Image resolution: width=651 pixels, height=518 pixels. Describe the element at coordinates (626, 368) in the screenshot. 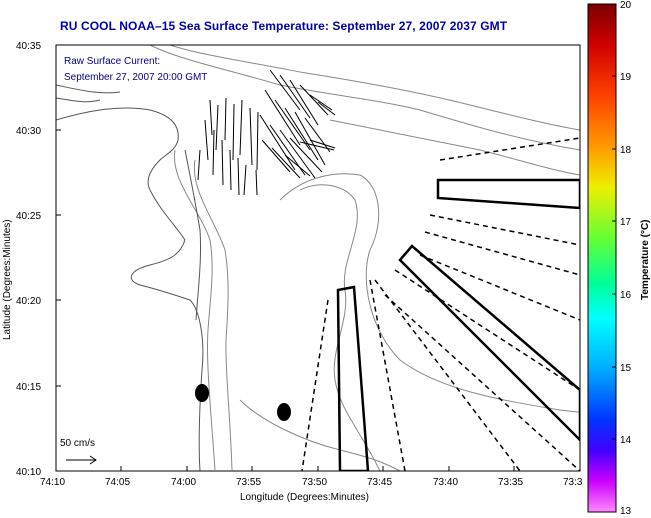

I see `colorbar-tick-label: 15` at that location.